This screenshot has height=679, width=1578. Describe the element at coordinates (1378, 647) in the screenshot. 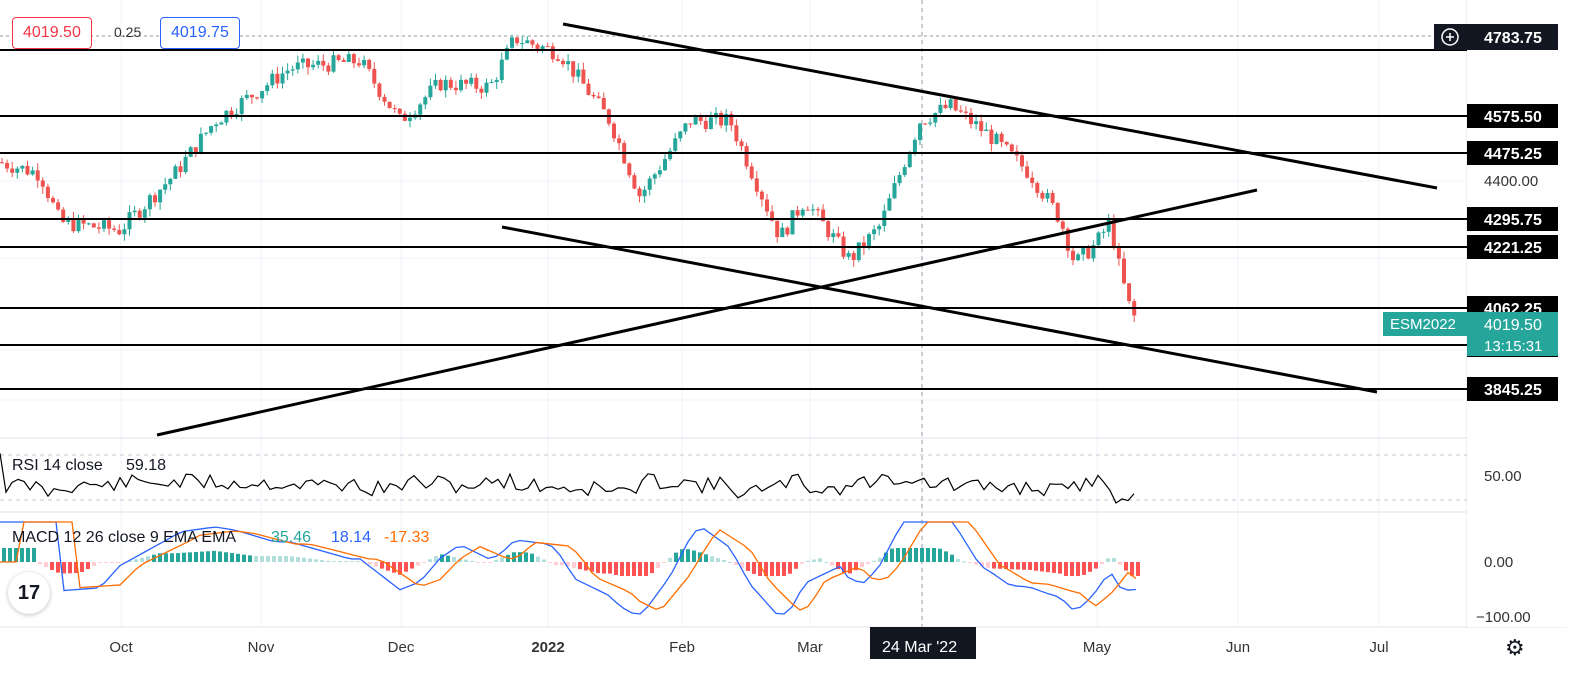

I see `time-axis-label: Jul` at that location.